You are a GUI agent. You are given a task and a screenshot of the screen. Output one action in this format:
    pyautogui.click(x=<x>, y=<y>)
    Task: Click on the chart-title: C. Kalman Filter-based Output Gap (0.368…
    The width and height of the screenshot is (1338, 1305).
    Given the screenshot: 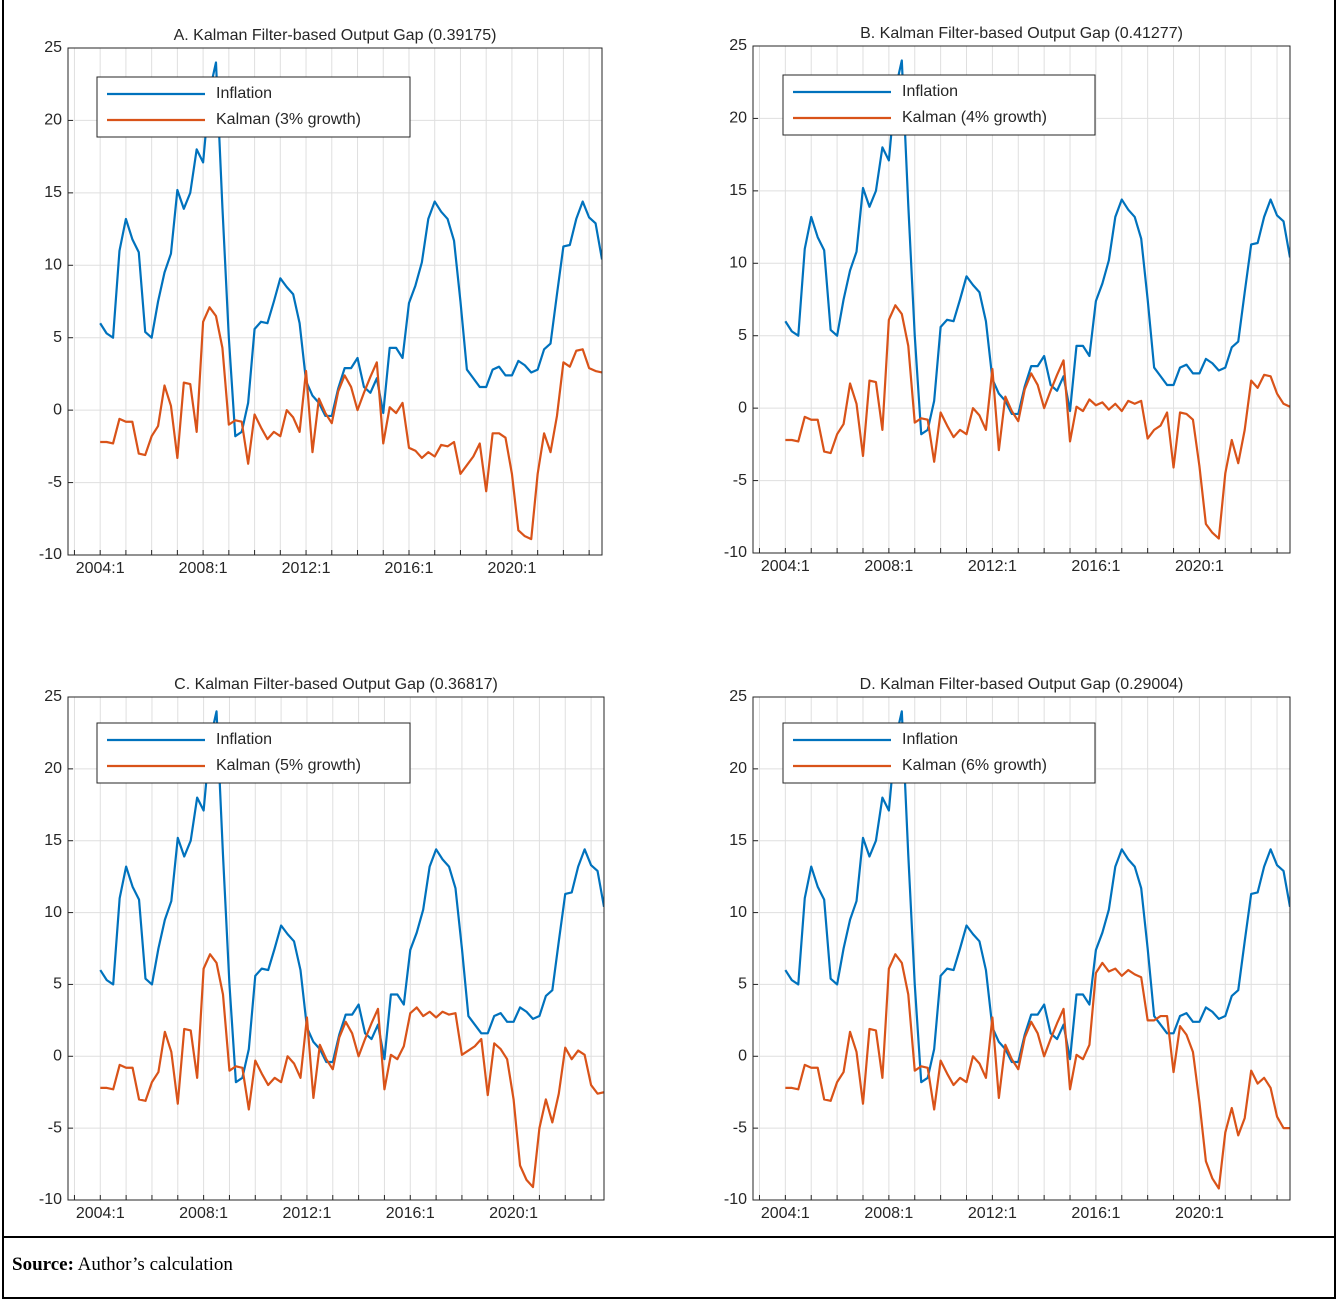 What is the action you would take?
    pyautogui.click(x=336, y=684)
    